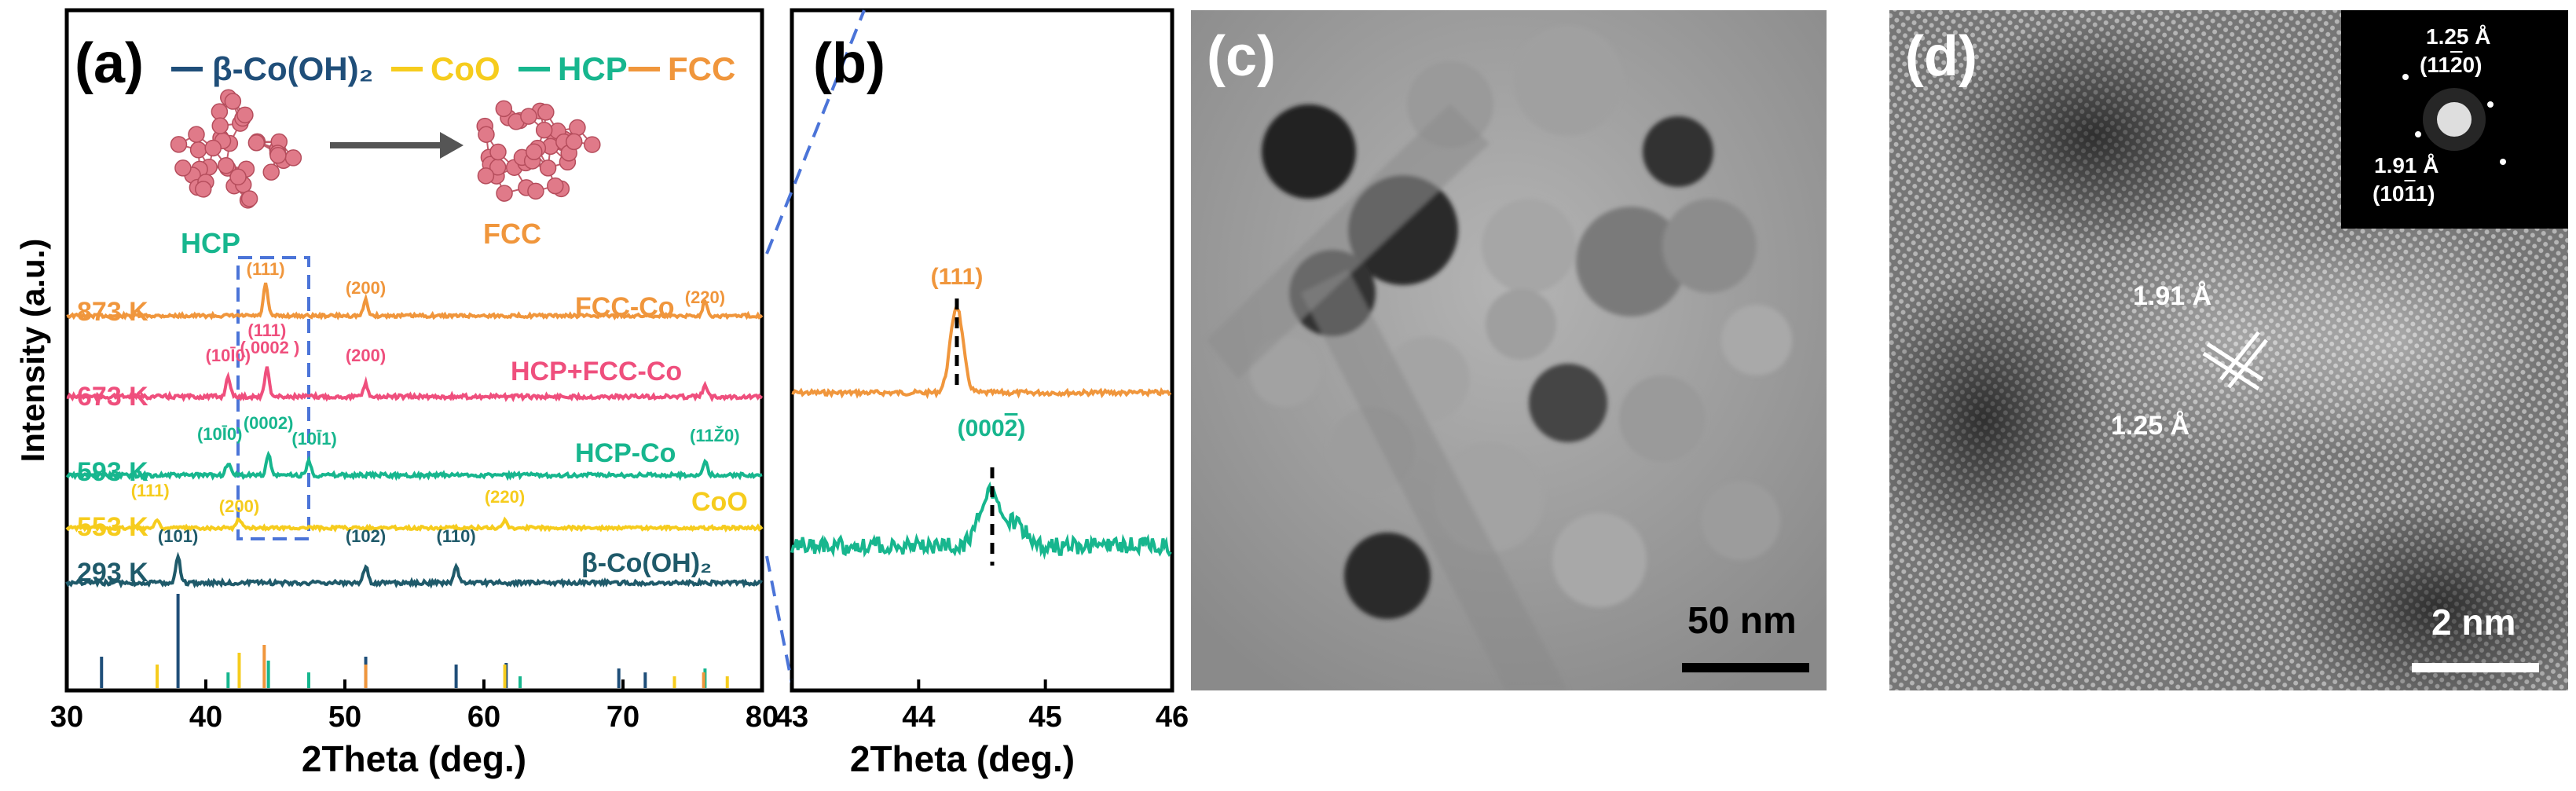  Describe the element at coordinates (779, 619) in the screenshot. I see `zoom-line-bottom` at that location.